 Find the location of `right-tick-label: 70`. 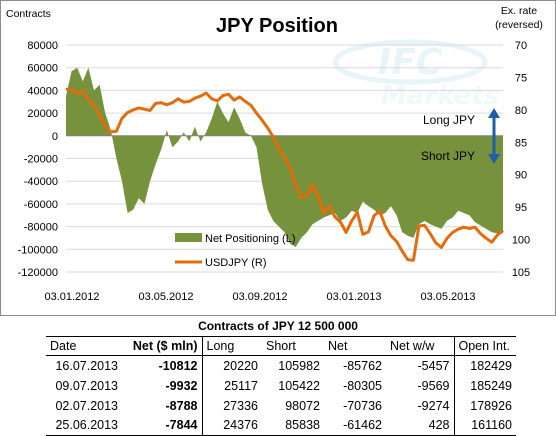

right-tick-label: 70 is located at coordinates (521, 46).